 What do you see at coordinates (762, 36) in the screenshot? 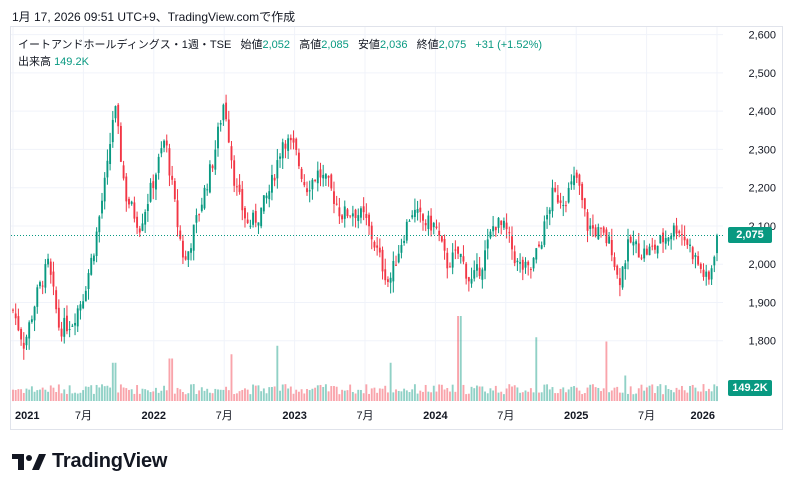
I see `y-tick-label: 2,600` at bounding box center [762, 36].